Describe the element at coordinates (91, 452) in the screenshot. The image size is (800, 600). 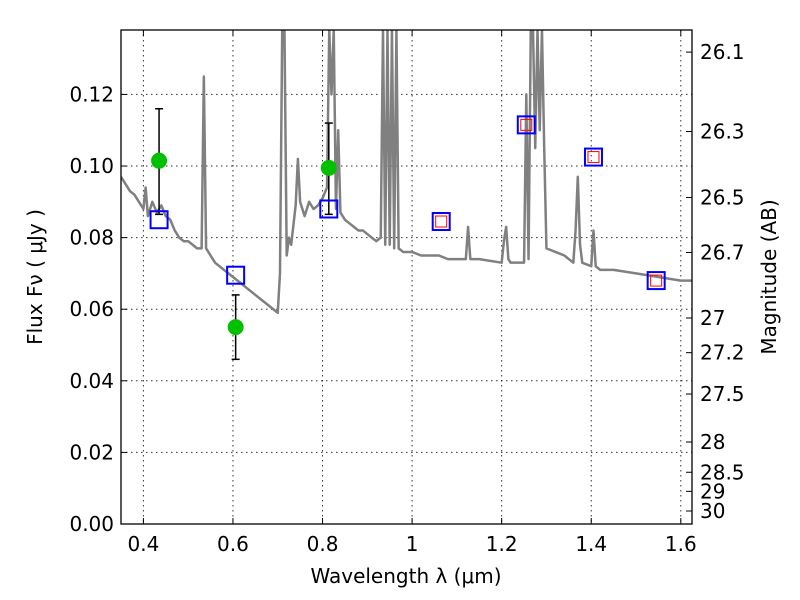
I see `y-tick-label: 0.02` at that location.